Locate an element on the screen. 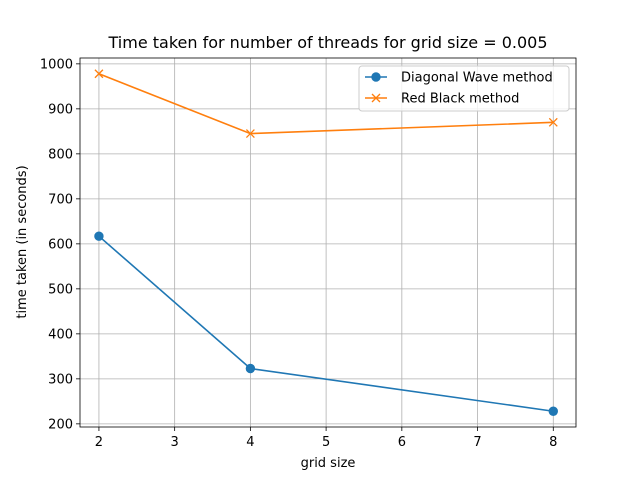 This screenshot has height=480, width=640. y-tick-label: 600 is located at coordinates (60, 244).